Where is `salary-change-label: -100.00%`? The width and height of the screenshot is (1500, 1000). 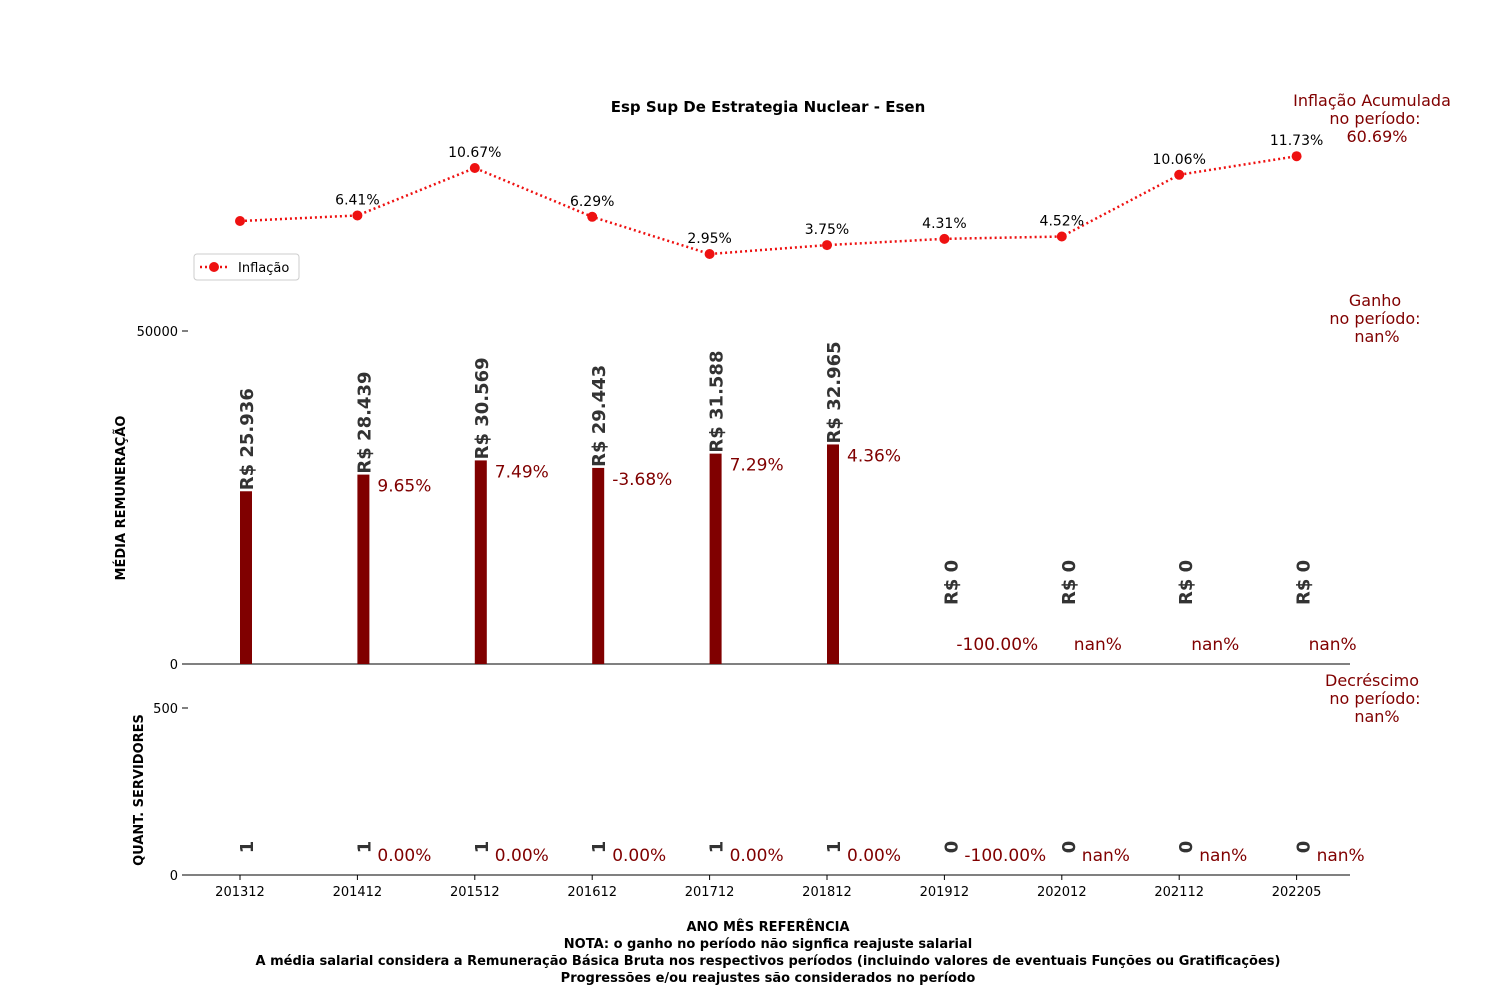
salary-change-label: -100.00% is located at coordinates (997, 645).